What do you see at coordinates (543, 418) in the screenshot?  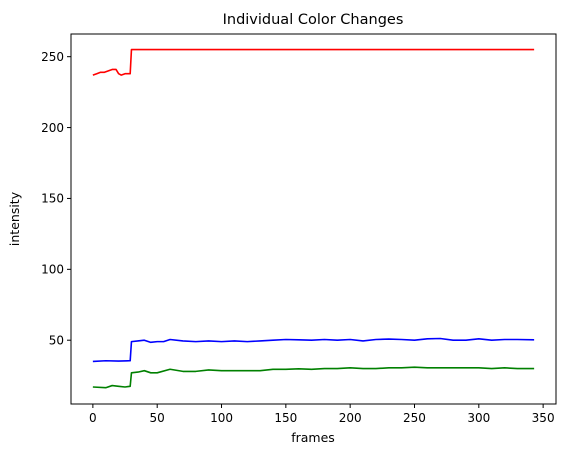 I see `x-tick-label: 350` at bounding box center [543, 418].